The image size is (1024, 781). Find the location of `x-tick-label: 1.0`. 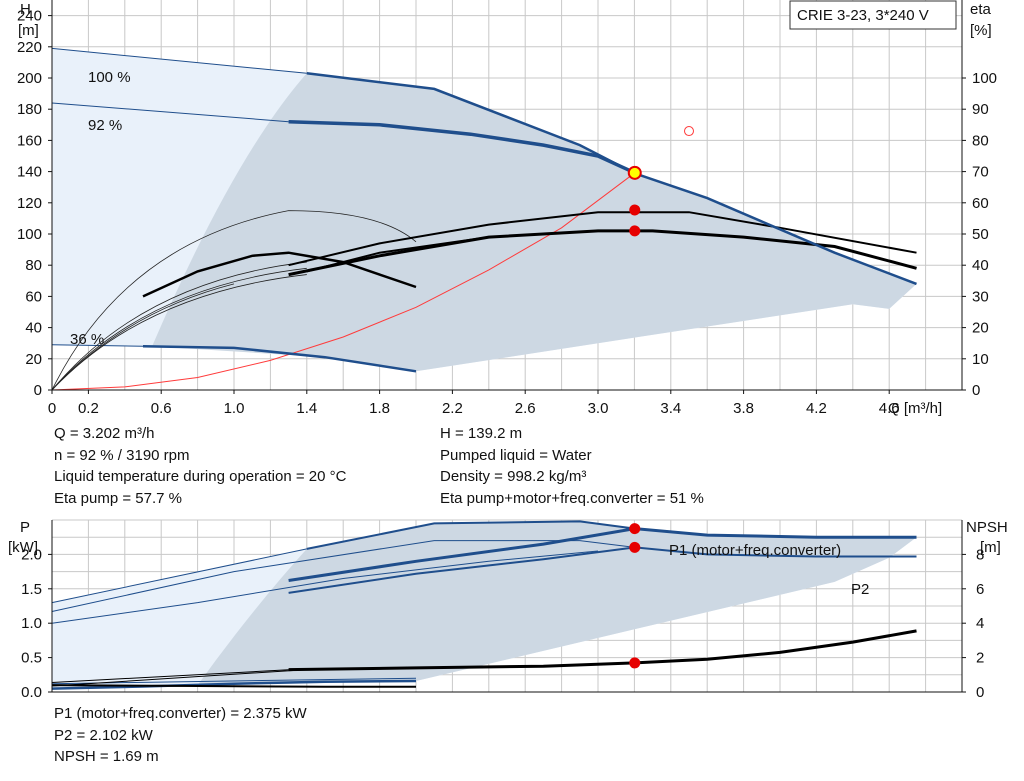

x-tick-label: 1.0 is located at coordinates (234, 408).